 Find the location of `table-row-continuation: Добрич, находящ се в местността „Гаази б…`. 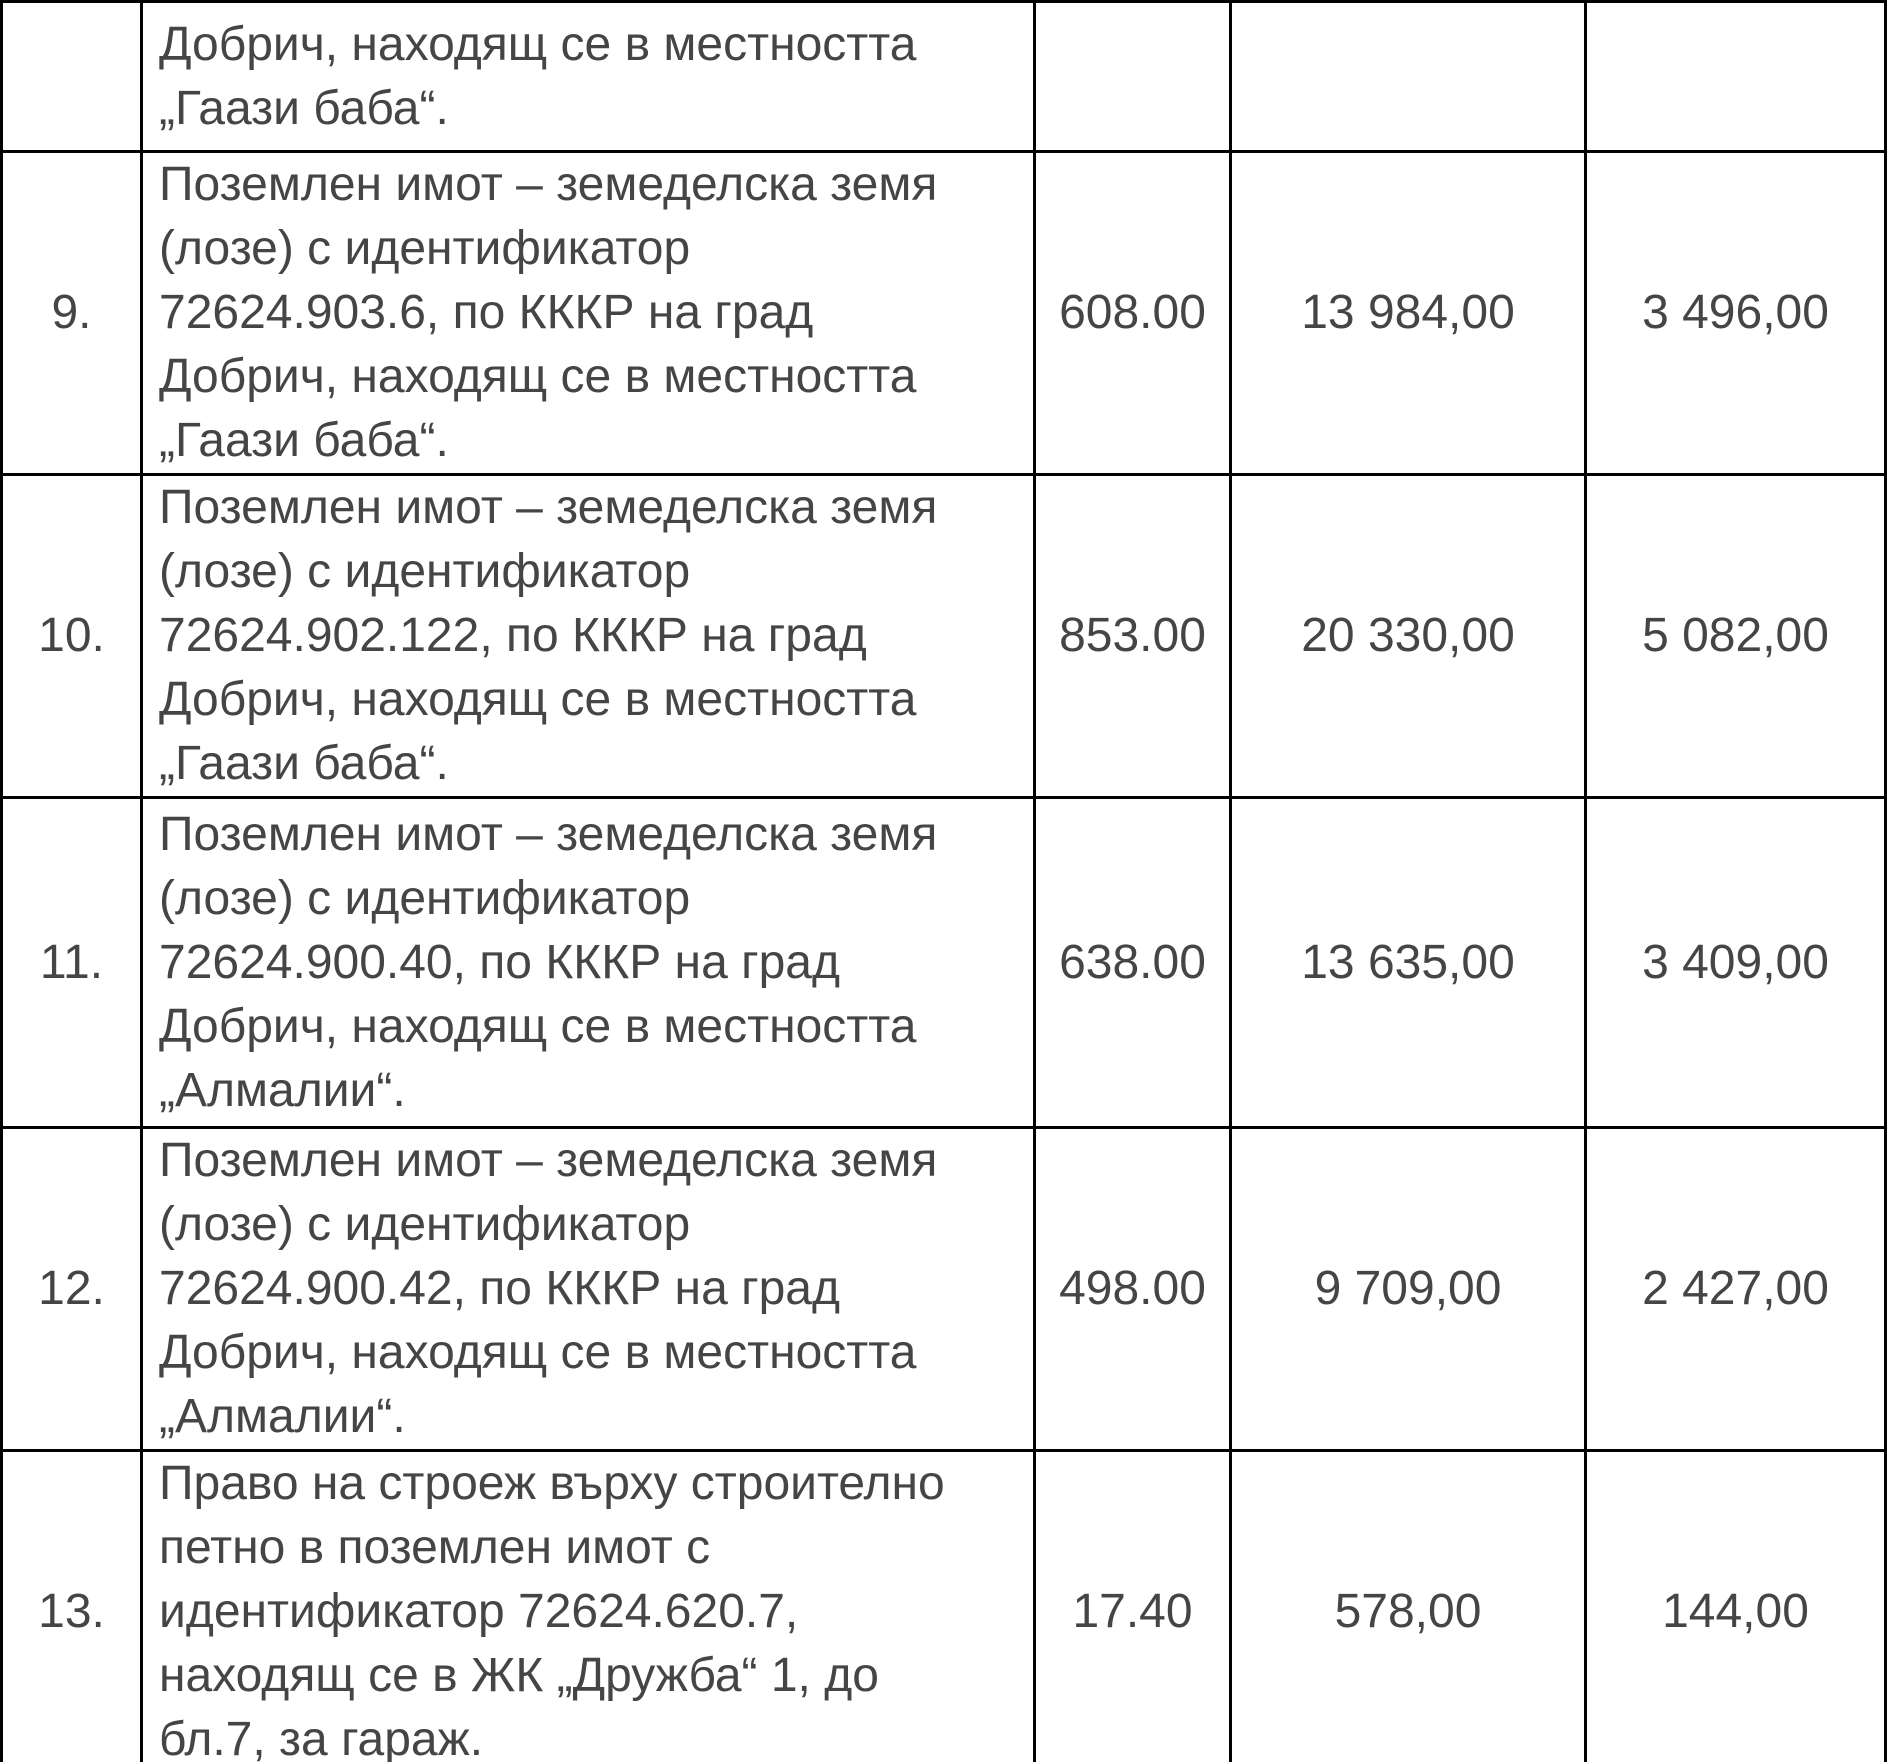

table-row-continuation: Добрич, находящ се в местността „Гаази б… is located at coordinates (943, 76).